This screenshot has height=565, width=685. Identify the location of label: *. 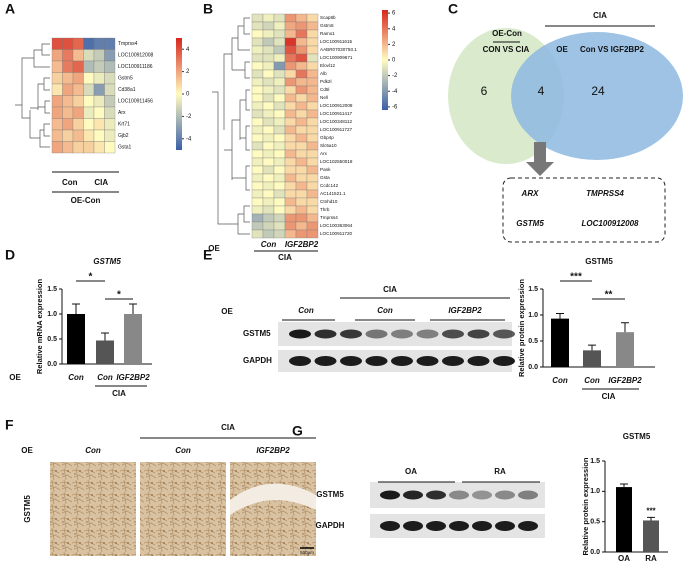
(119, 295).